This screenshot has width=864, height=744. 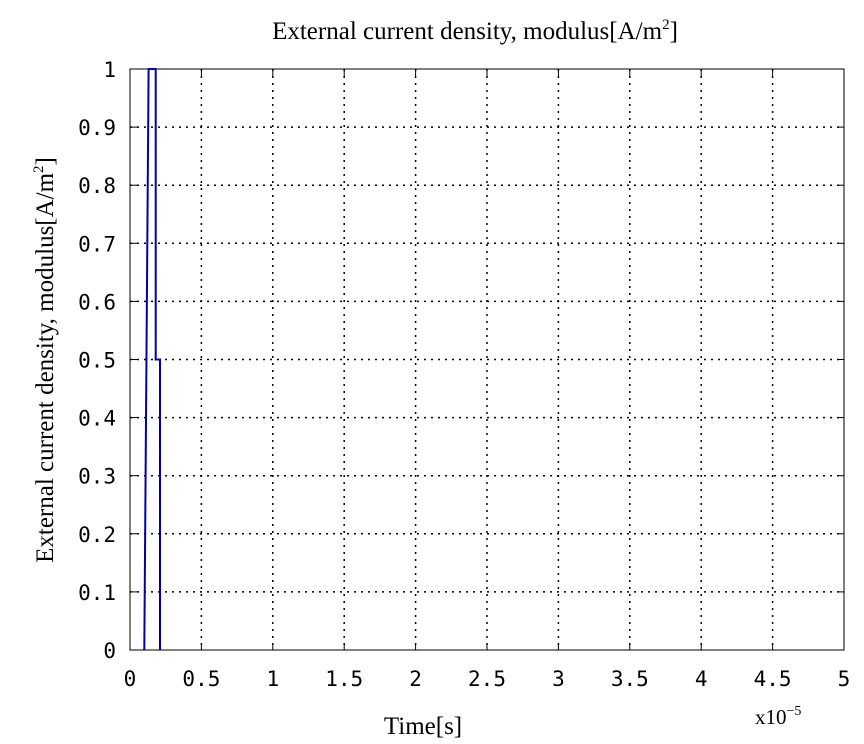 What do you see at coordinates (97, 535) in the screenshot?
I see `y-tick-label: 0.2` at bounding box center [97, 535].